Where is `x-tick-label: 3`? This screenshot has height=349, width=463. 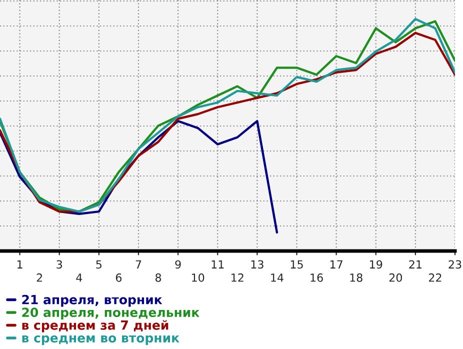
x-tick-label: 3 is located at coordinates (59, 264).